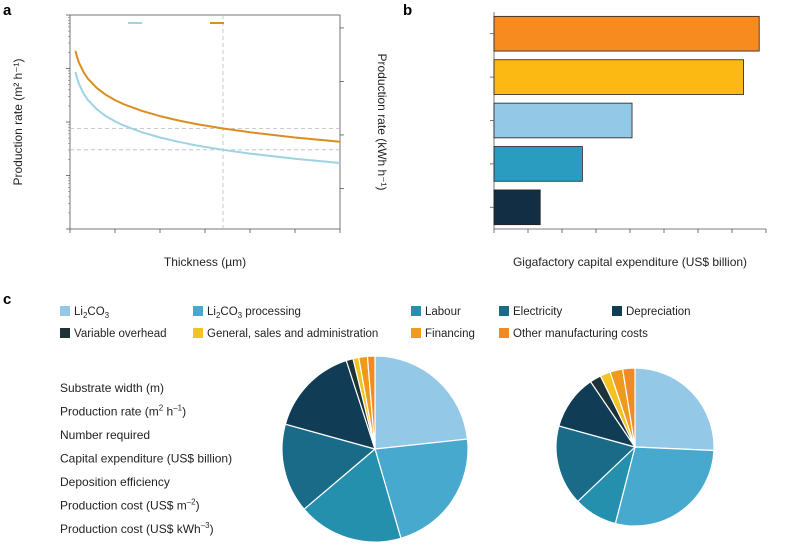 Image resolution: width=800 pixels, height=557 pixels. Describe the element at coordinates (7, 299) in the screenshot. I see `panel-c-letter: c` at that location.